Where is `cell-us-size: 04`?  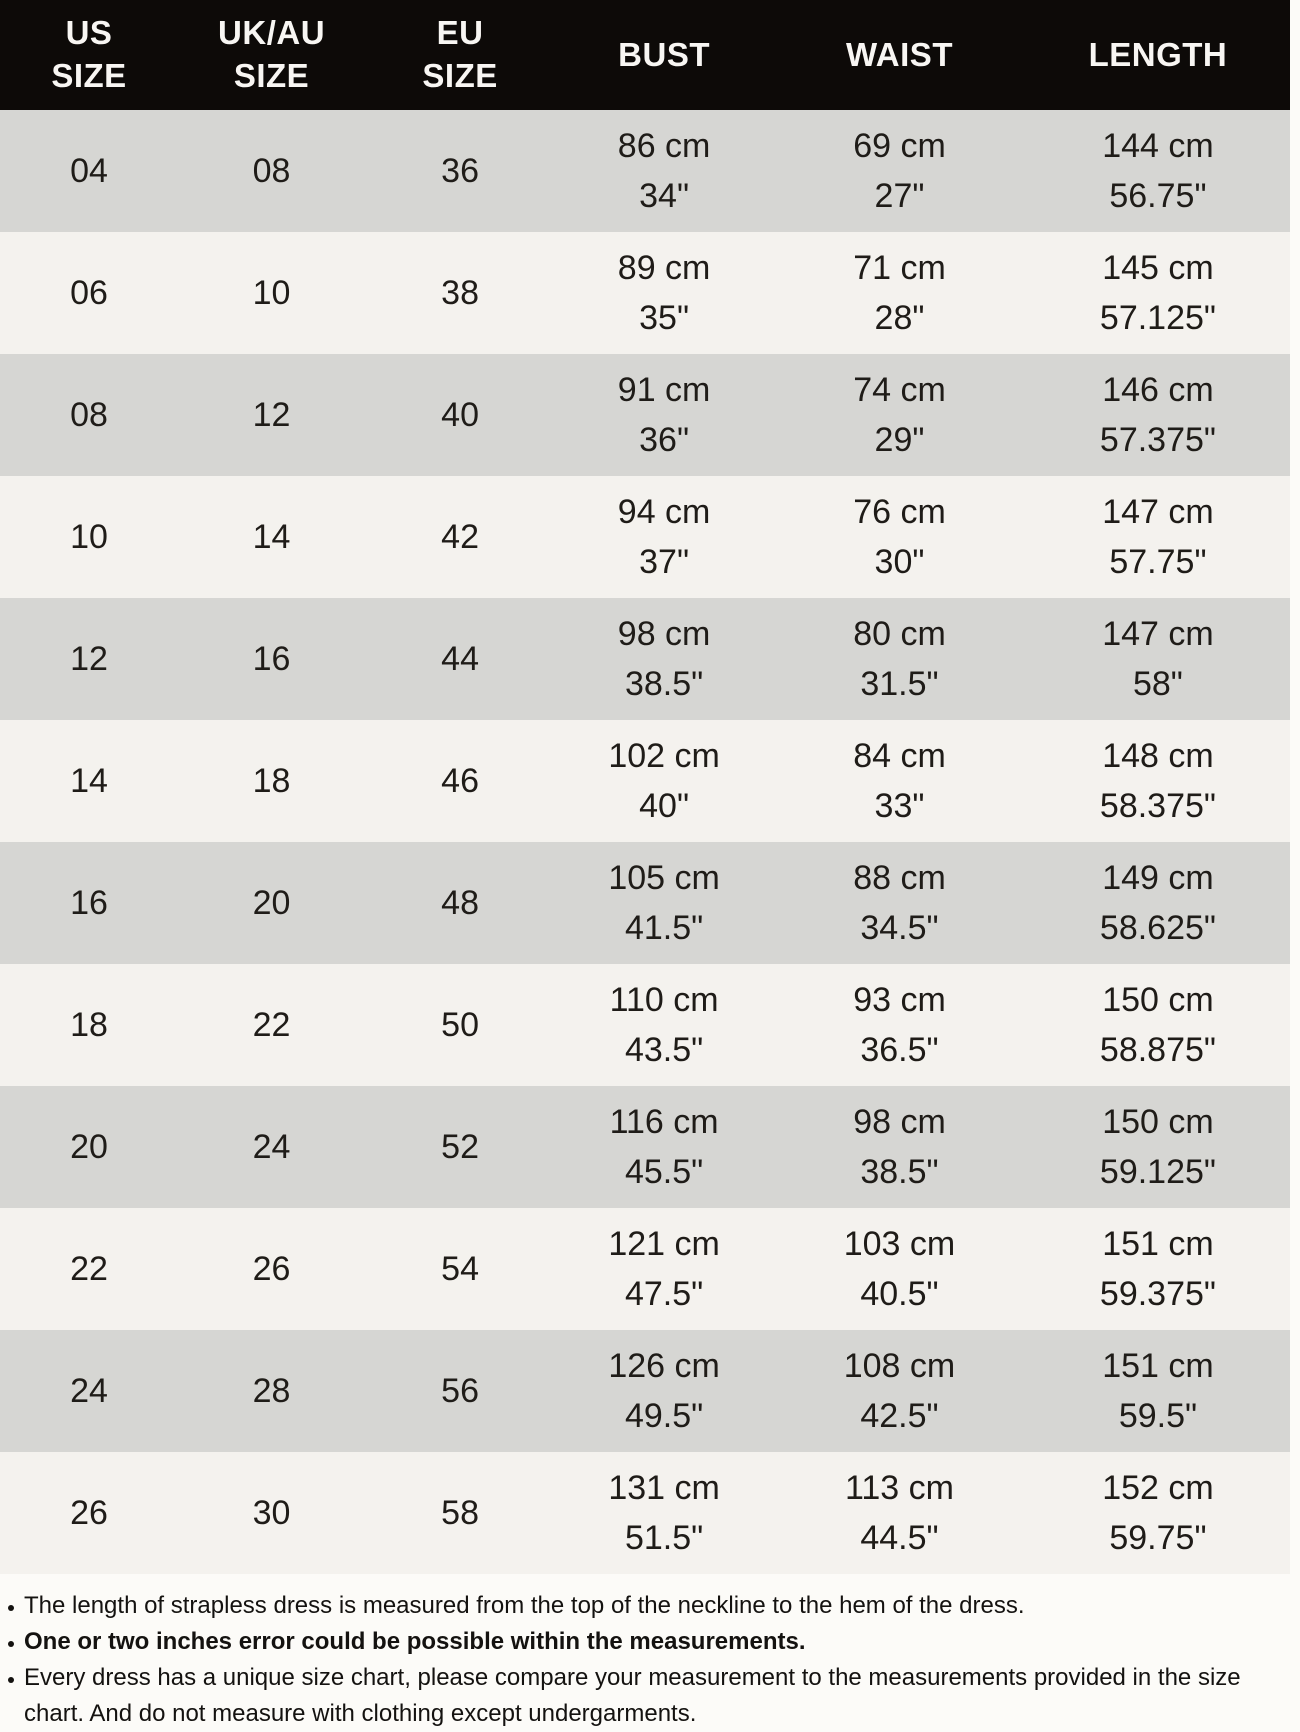
cell-us-size: 04 is located at coordinates (89, 171).